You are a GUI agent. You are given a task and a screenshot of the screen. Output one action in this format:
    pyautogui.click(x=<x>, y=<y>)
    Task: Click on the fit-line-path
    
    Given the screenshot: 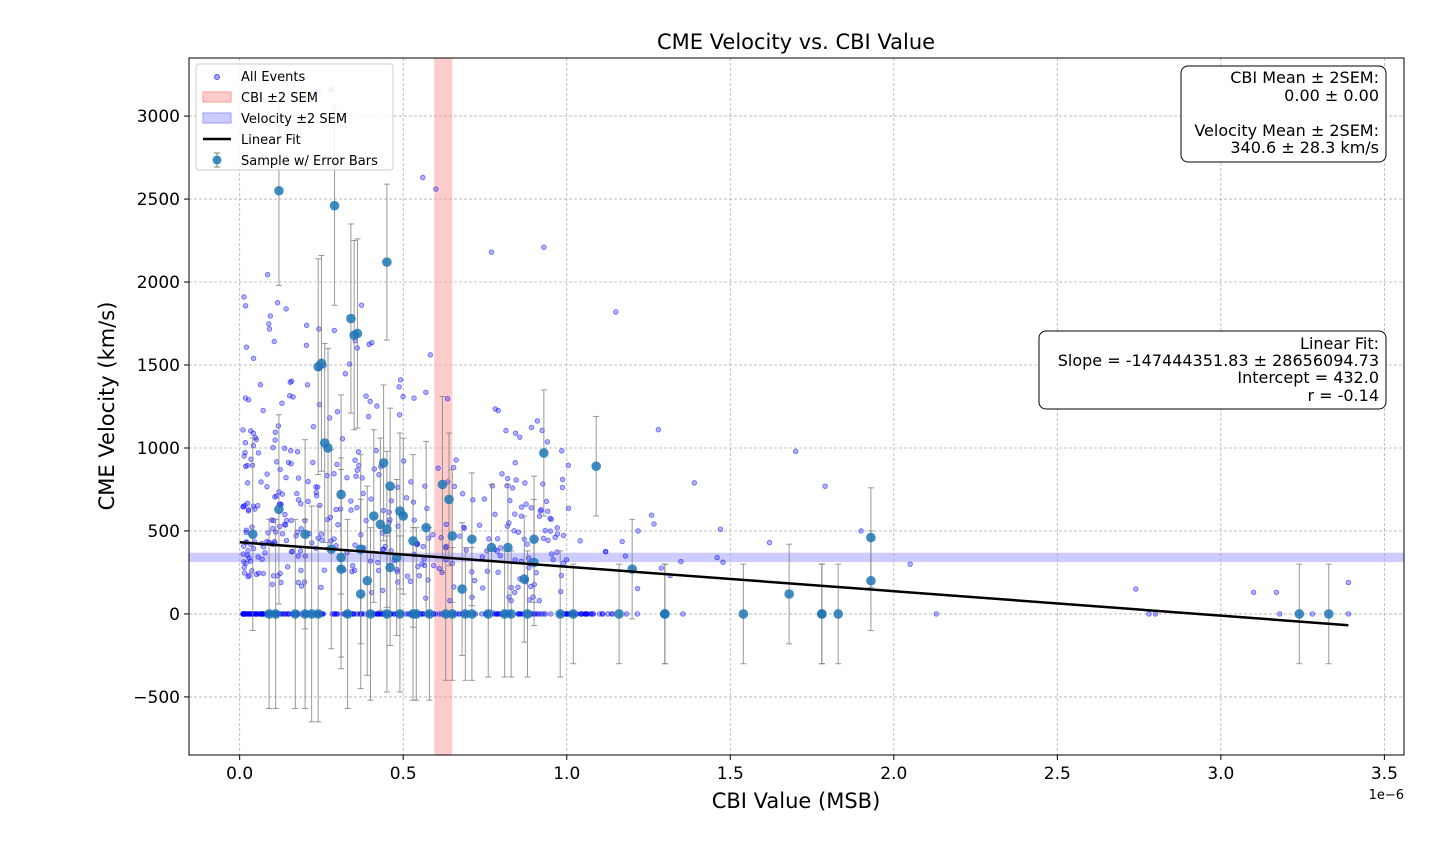 What is the action you would take?
    pyautogui.click(x=794, y=584)
    